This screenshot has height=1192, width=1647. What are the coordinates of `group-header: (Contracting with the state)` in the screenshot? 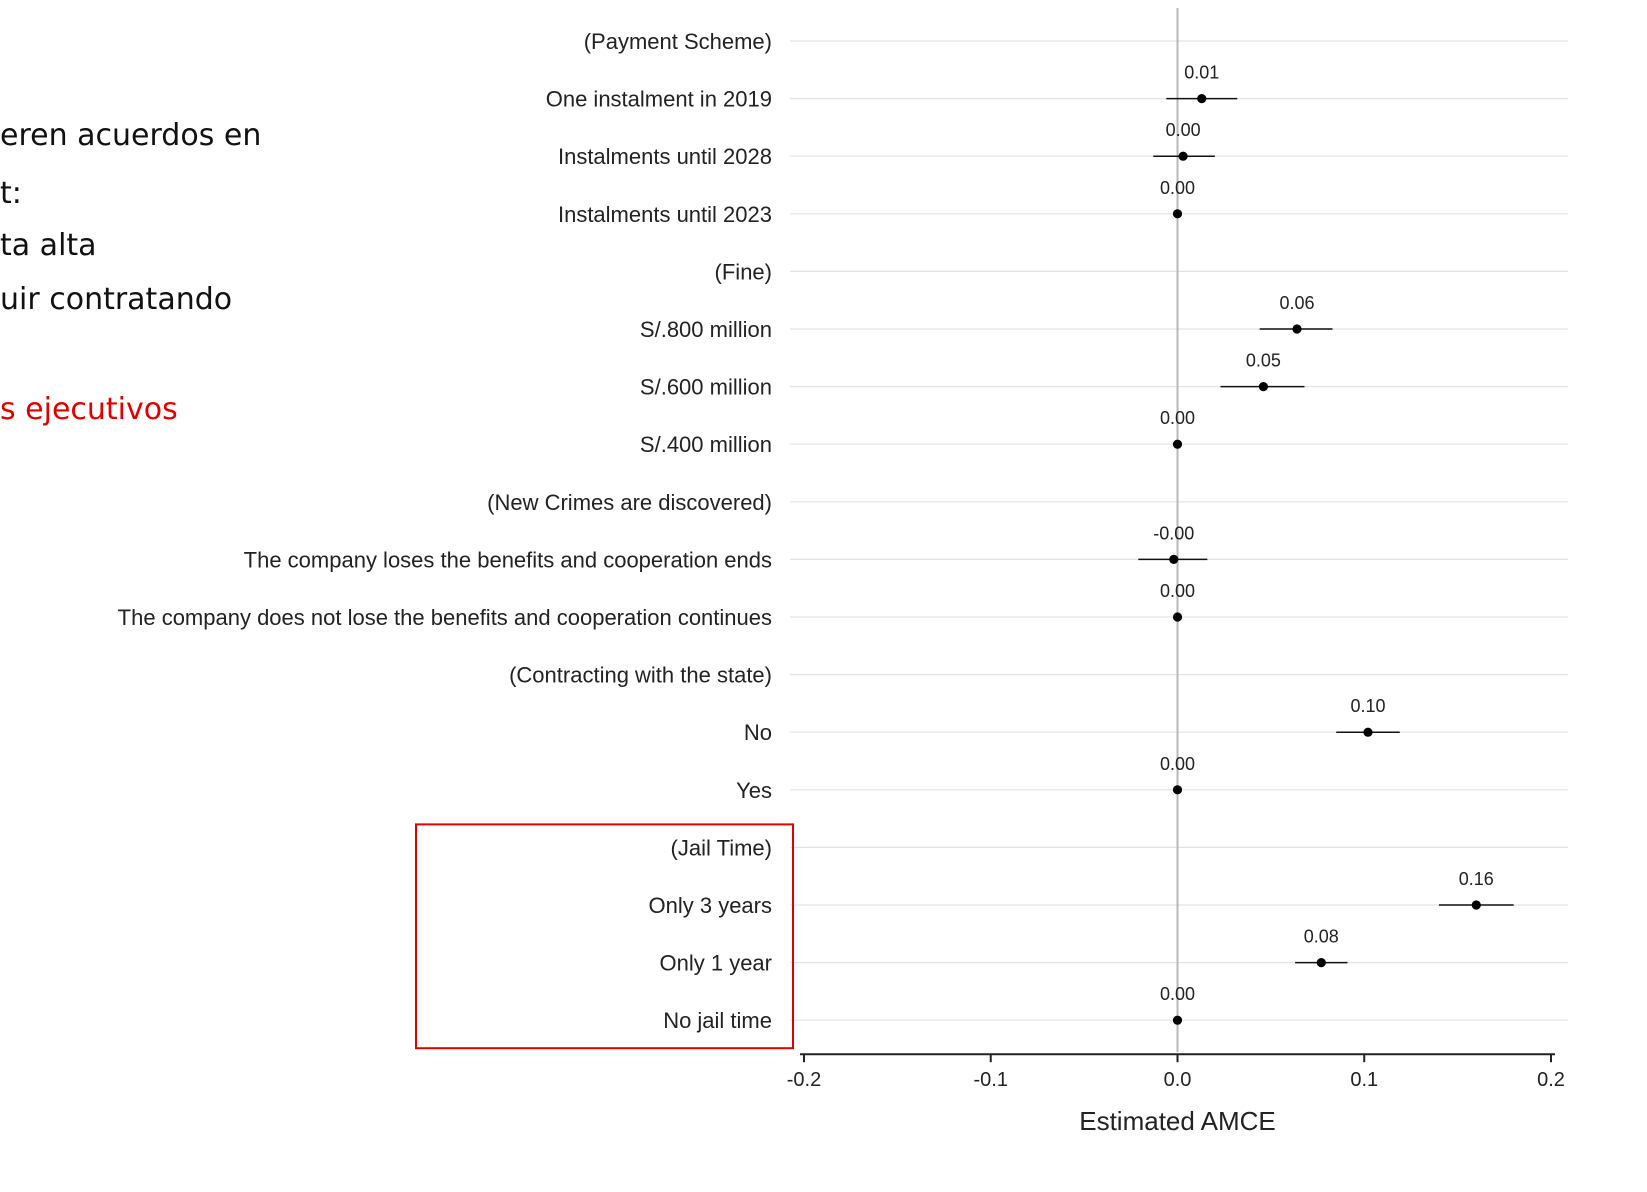 It's located at (640, 675).